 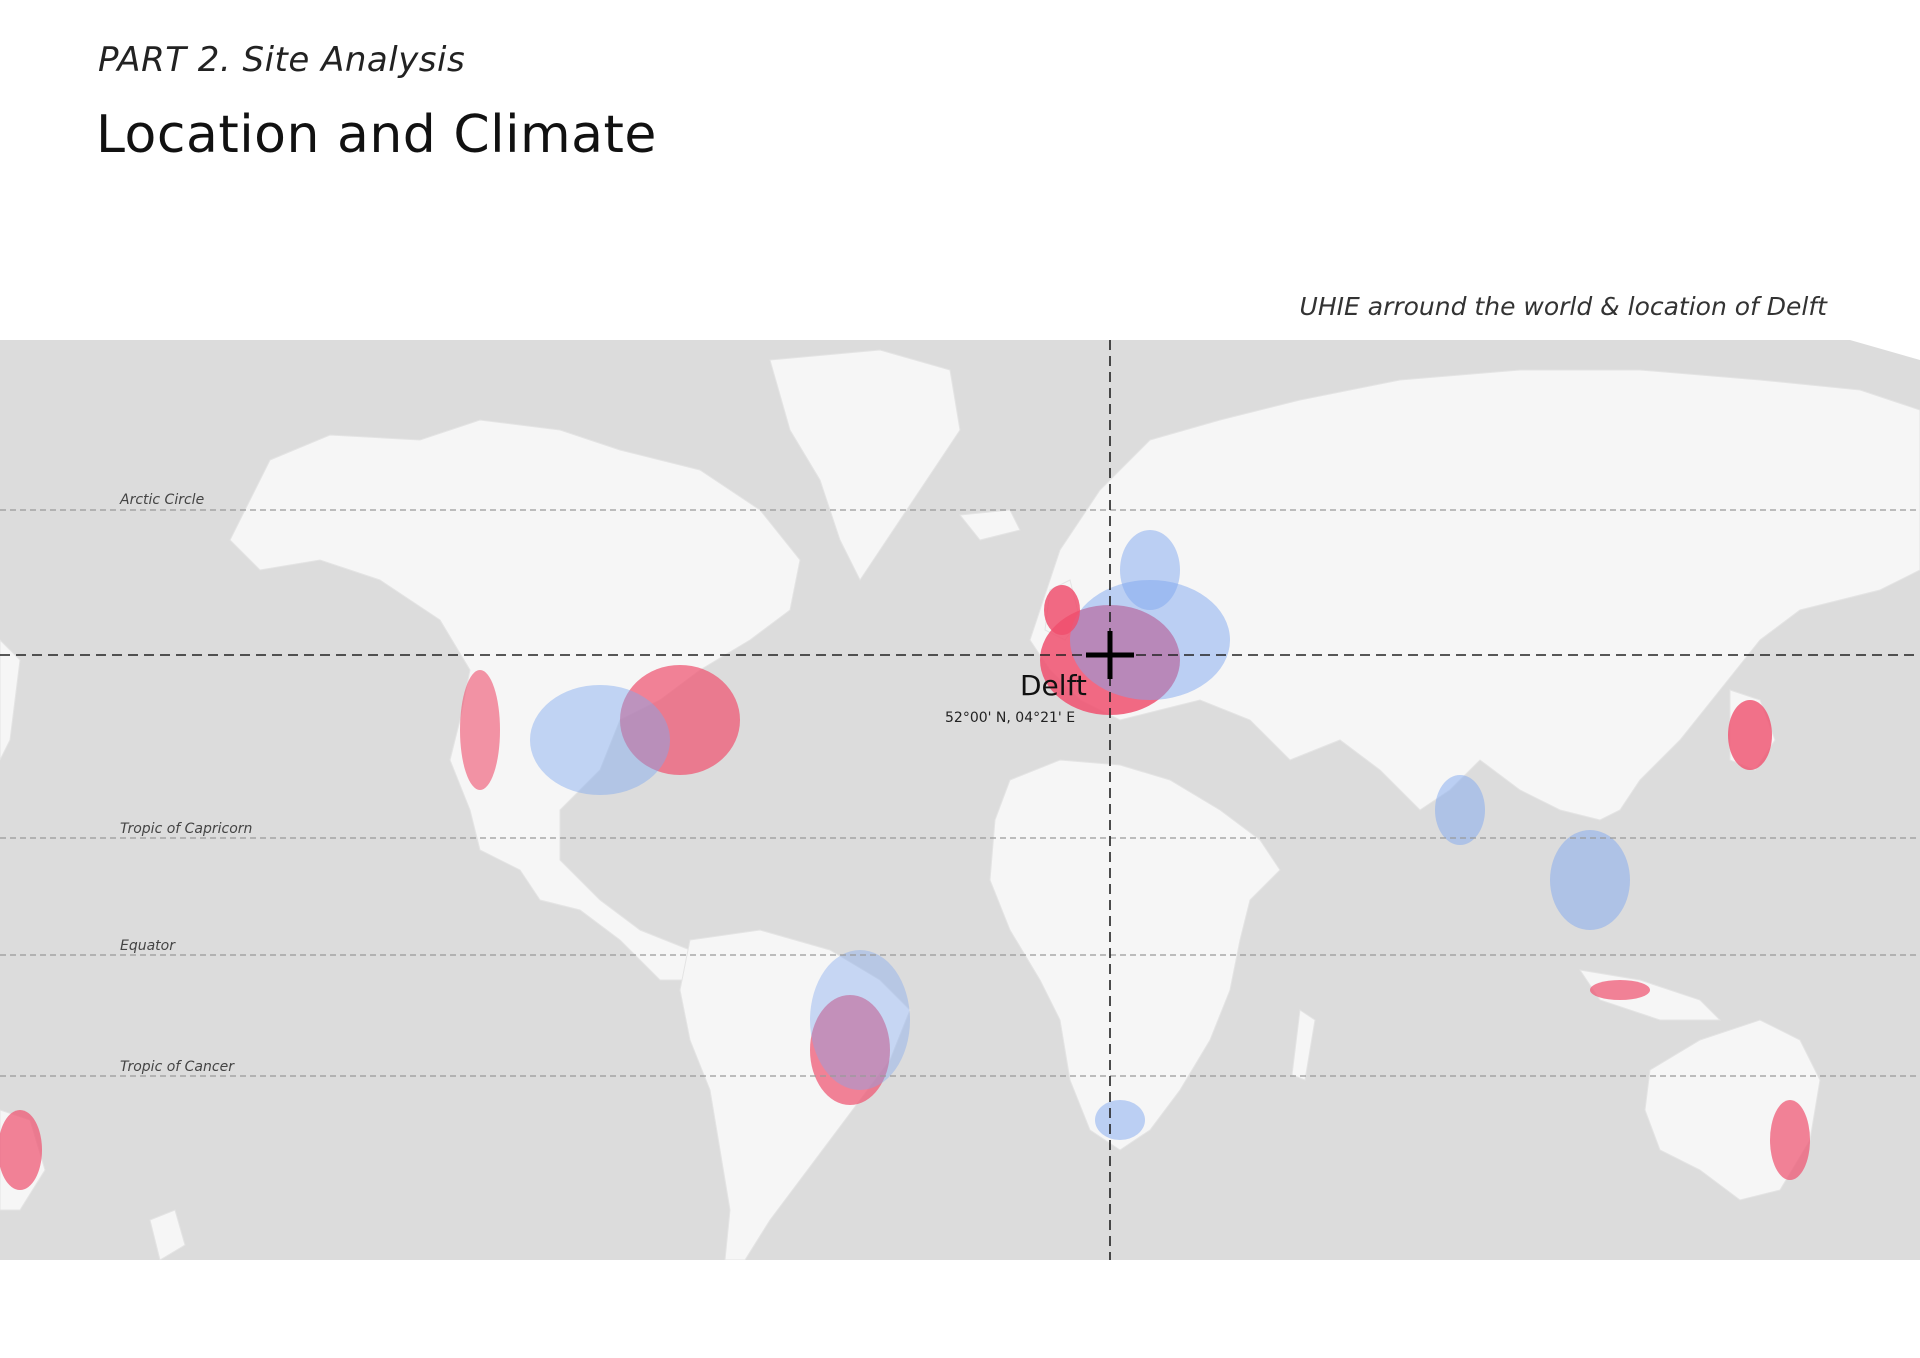 What do you see at coordinates (480, 730) in the screenshot?
I see `heat-usa-west` at bounding box center [480, 730].